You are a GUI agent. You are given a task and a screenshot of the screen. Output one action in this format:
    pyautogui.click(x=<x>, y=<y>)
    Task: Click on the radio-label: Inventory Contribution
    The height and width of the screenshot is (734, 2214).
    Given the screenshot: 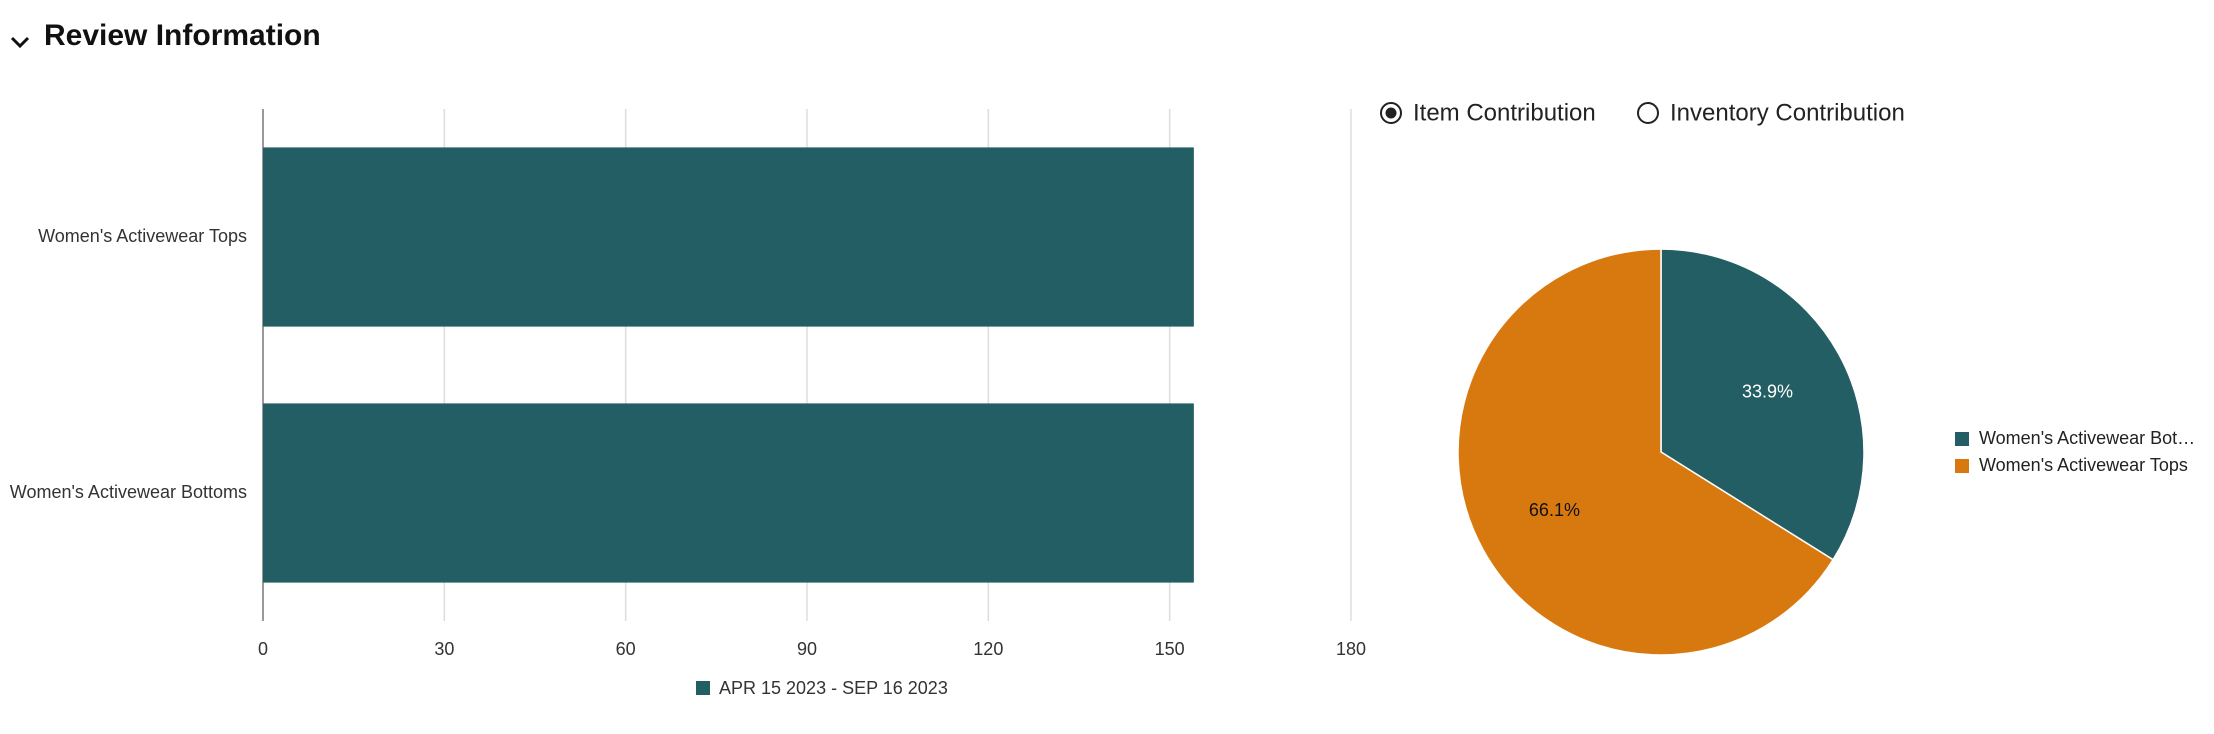 What is the action you would take?
    pyautogui.click(x=1787, y=112)
    